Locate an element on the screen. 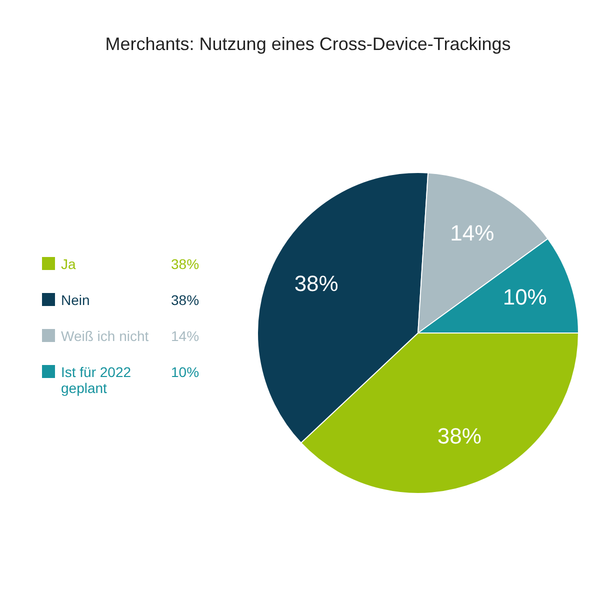 The width and height of the screenshot is (600, 600). text: 14% is located at coordinates (185, 336).